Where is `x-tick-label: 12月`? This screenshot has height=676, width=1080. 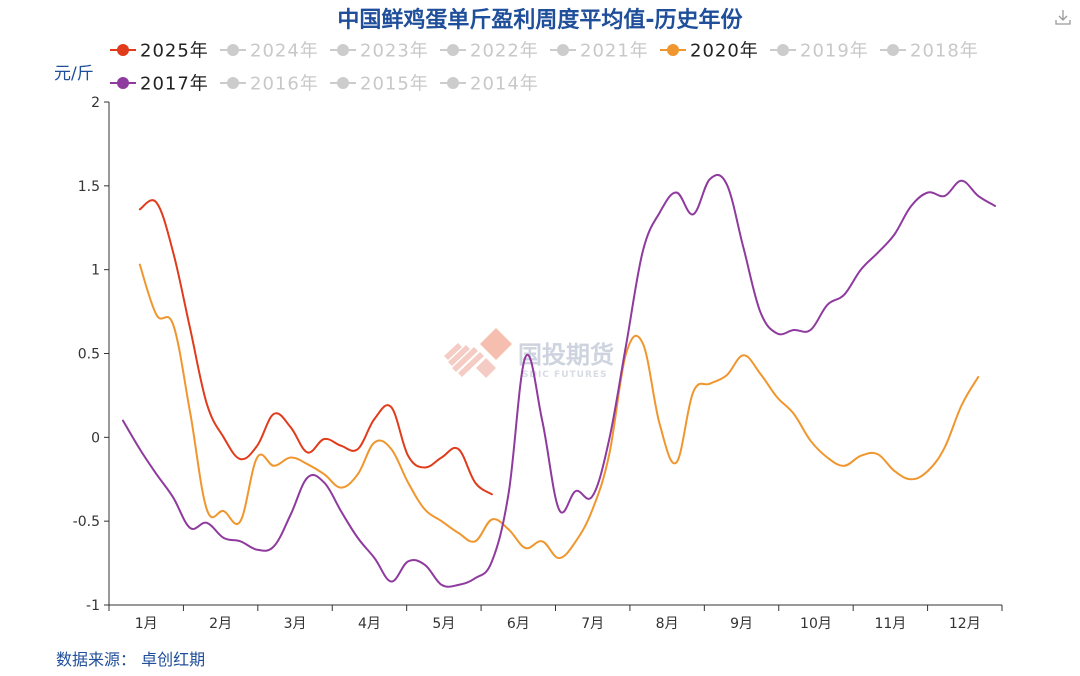 x-tick-label: 12月 is located at coordinates (965, 624).